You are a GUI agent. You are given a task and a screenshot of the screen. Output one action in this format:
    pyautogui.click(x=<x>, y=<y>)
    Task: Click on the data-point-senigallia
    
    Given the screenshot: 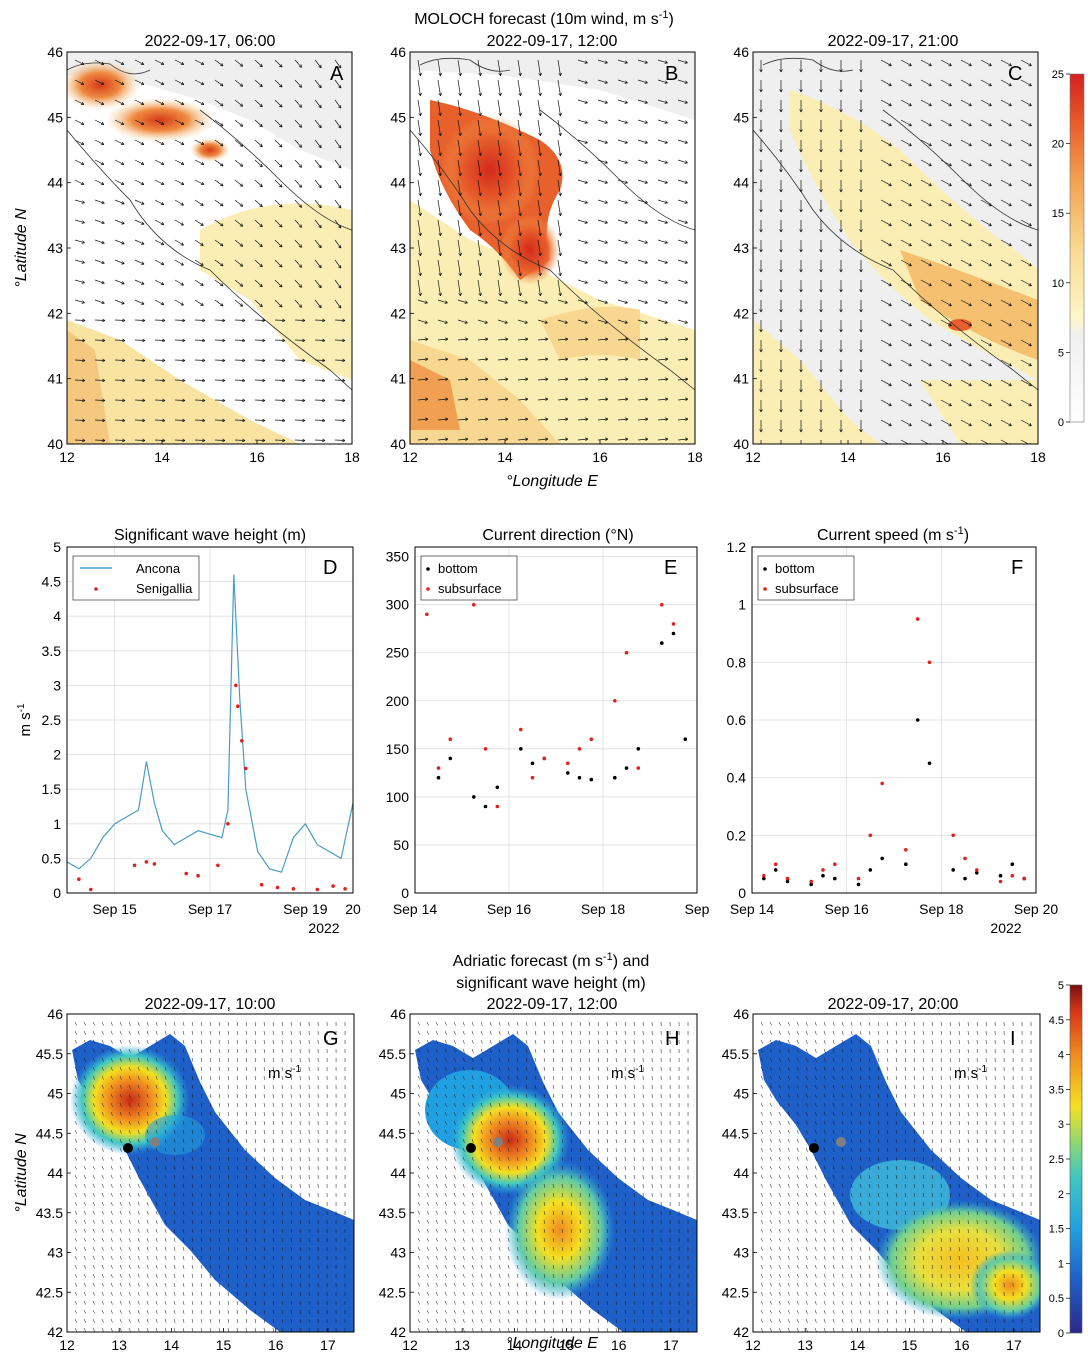 What is the action you would take?
    pyautogui.click(x=242, y=741)
    